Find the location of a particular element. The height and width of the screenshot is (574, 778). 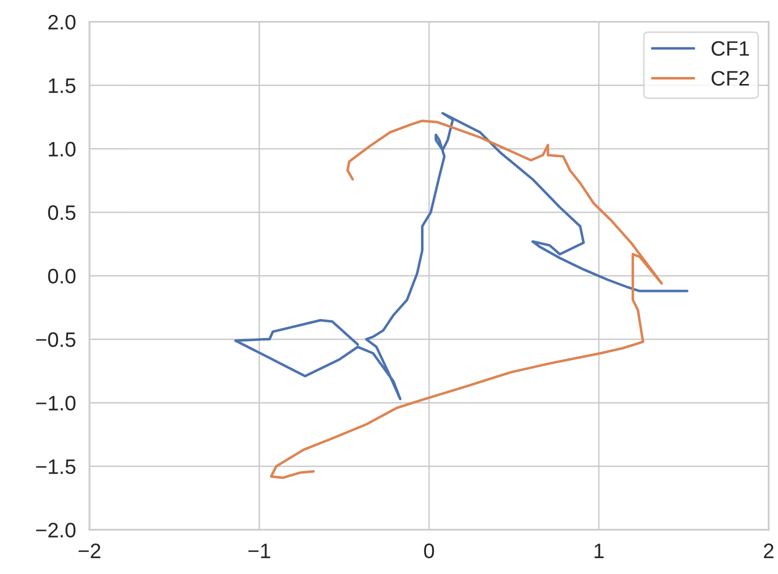

y-tick-label: 2.0 is located at coordinates (62, 22).